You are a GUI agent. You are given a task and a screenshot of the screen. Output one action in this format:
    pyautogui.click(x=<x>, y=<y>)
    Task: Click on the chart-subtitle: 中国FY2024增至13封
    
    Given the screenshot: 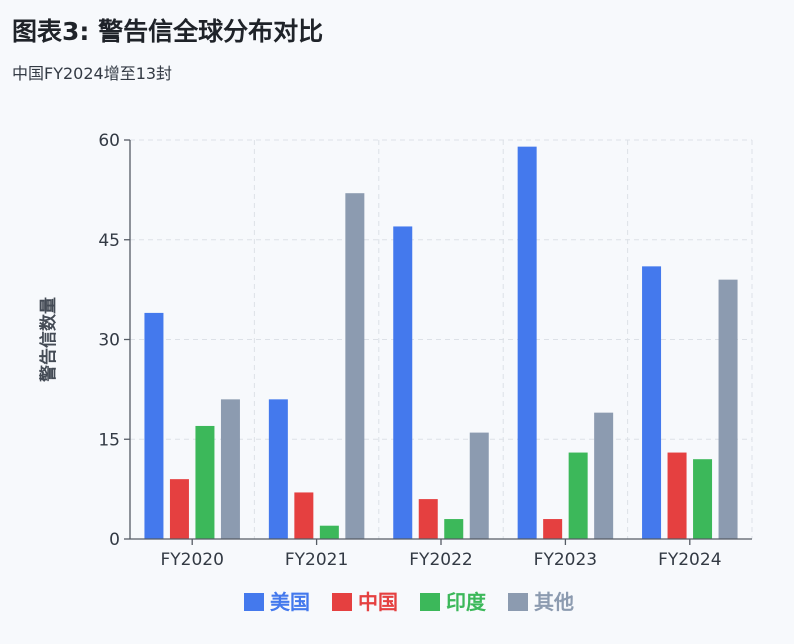 What is the action you would take?
    pyautogui.click(x=92, y=73)
    